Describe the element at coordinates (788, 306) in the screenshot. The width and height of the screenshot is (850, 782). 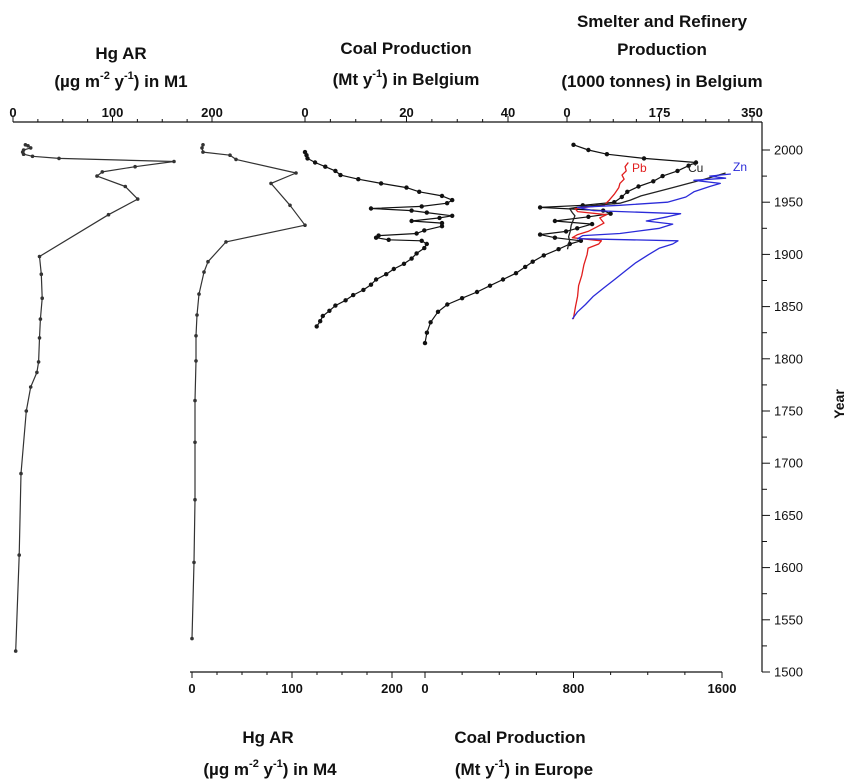
I see `year-tick-label-1850: 1850` at that location.